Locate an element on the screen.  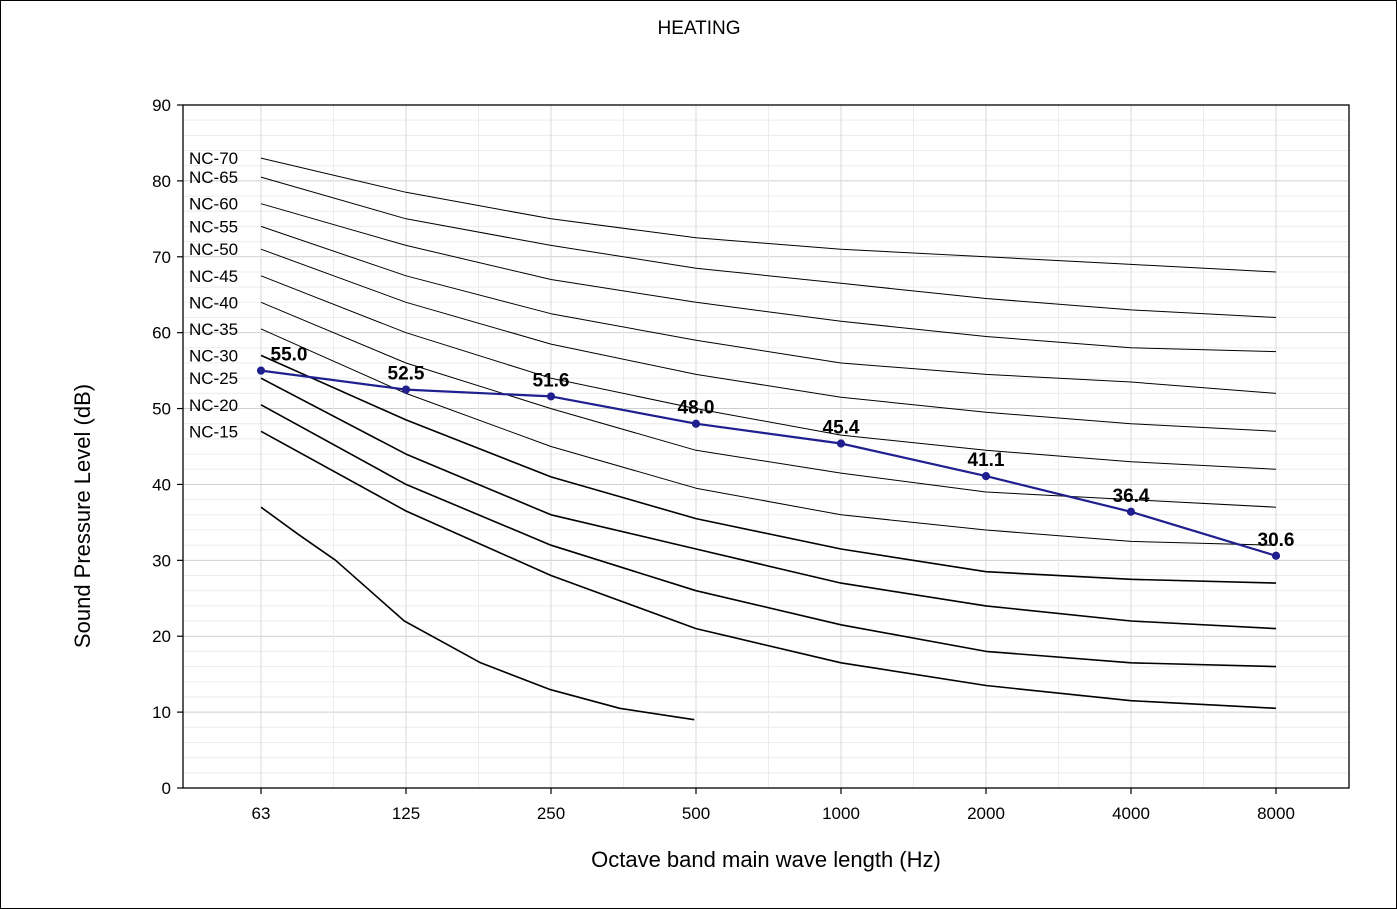
x-tick-label: 500 is located at coordinates (696, 813).